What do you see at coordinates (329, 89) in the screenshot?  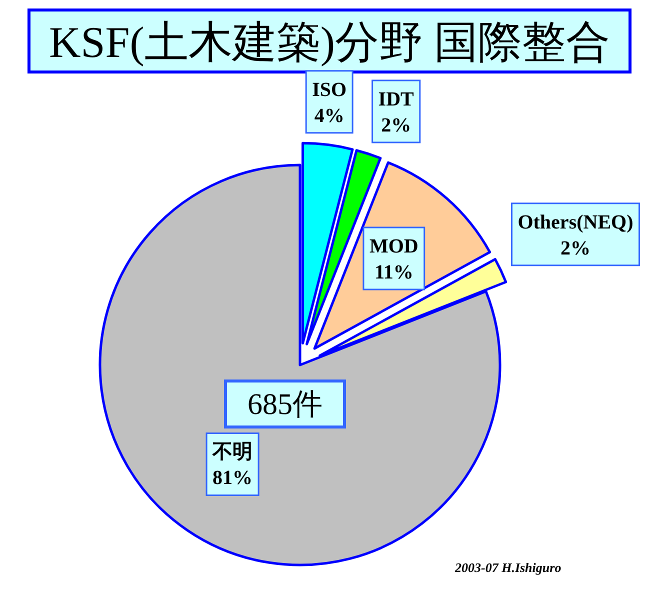 I see `slice-label: ISO` at bounding box center [329, 89].